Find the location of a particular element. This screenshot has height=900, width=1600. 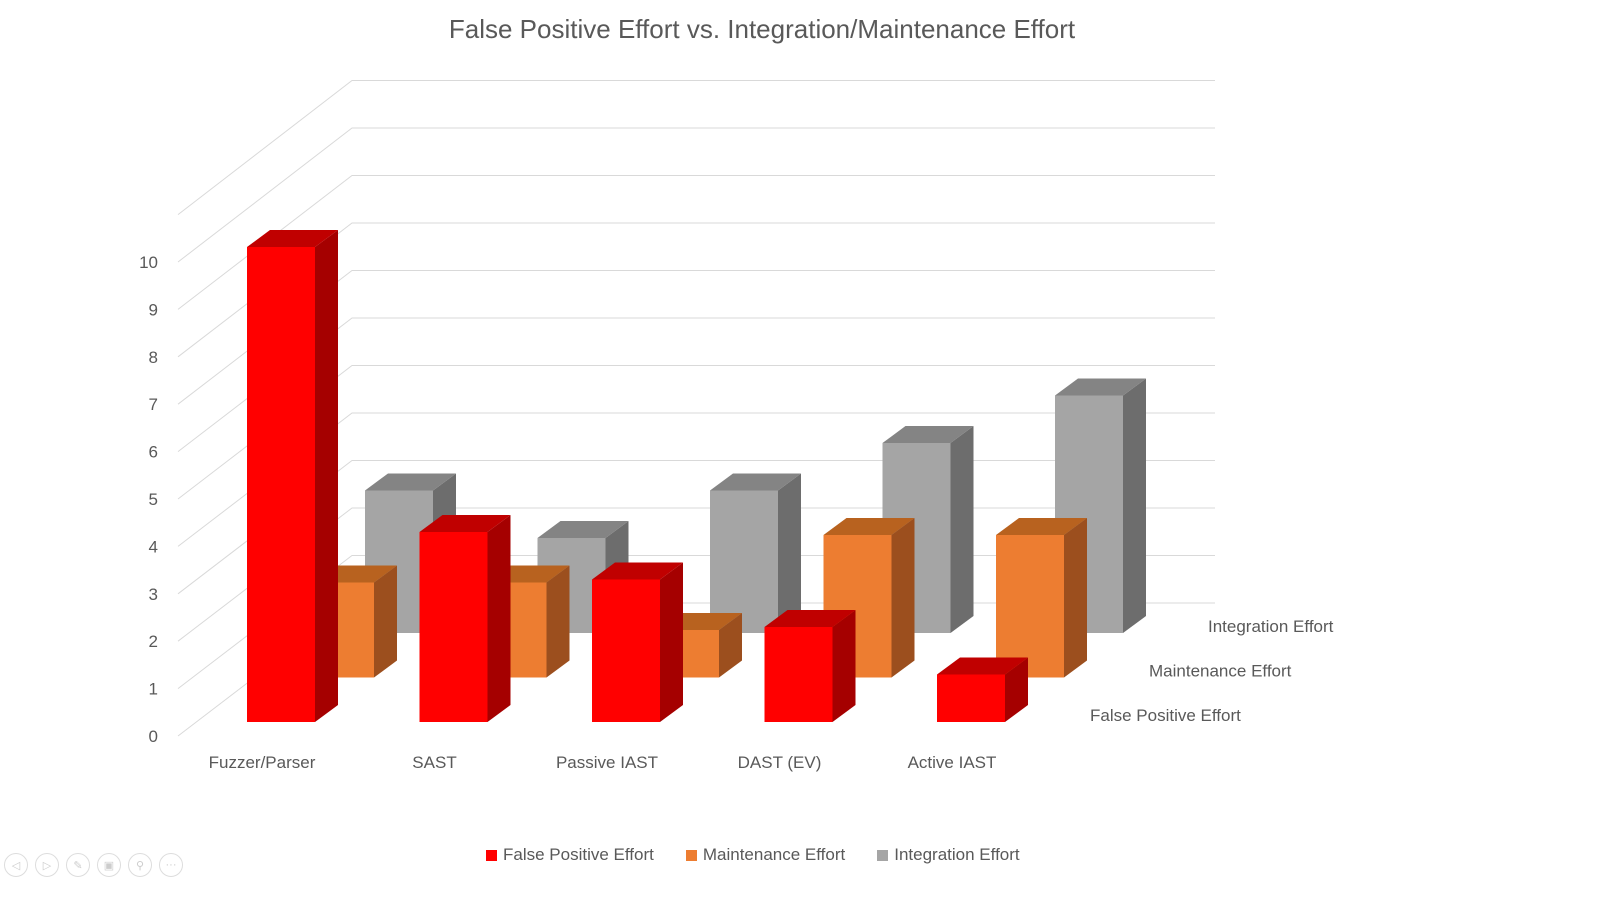

y-tick-label: 1 is located at coordinates (153, 689).